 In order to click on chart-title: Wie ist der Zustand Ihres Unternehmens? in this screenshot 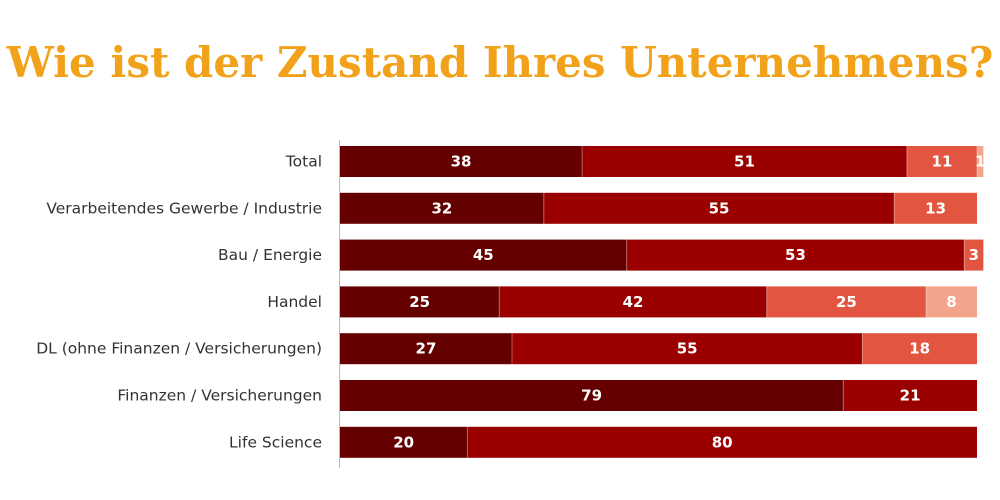, I will do `click(500, 62)`.